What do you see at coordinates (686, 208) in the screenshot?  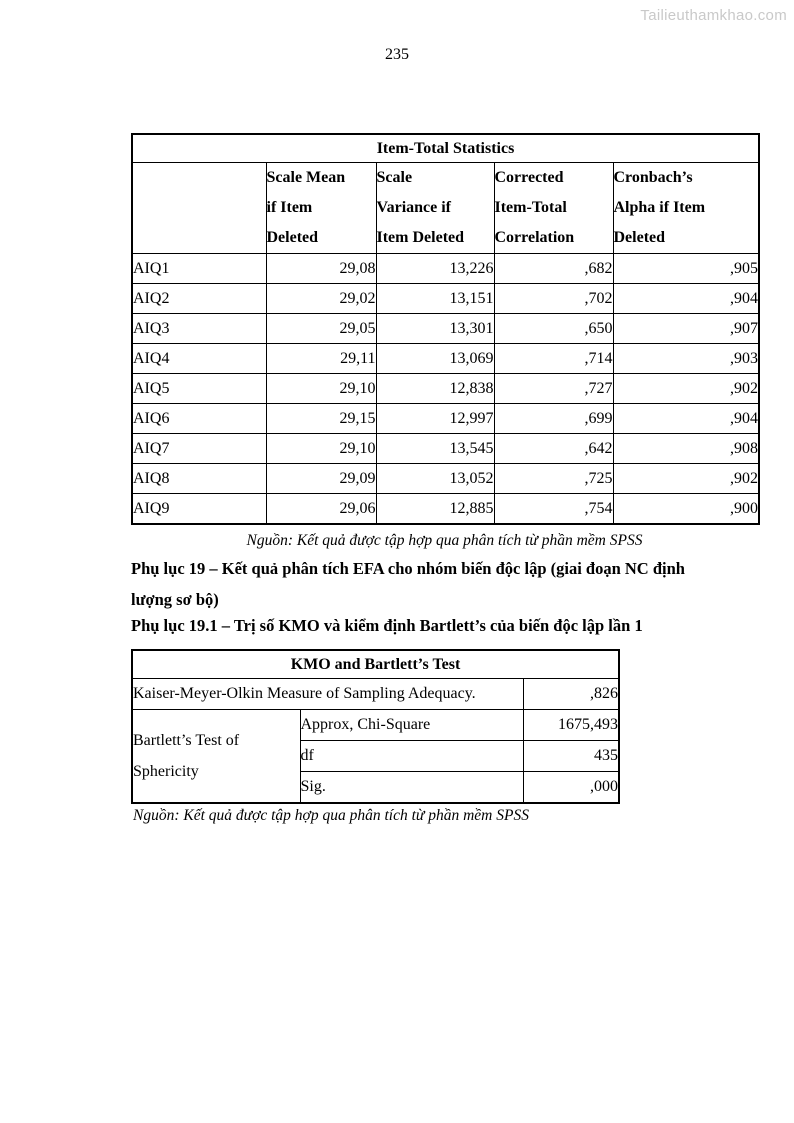 I see `column-header-cronbach-alpha: Cronbach’s Alpha if Item Deleted` at bounding box center [686, 208].